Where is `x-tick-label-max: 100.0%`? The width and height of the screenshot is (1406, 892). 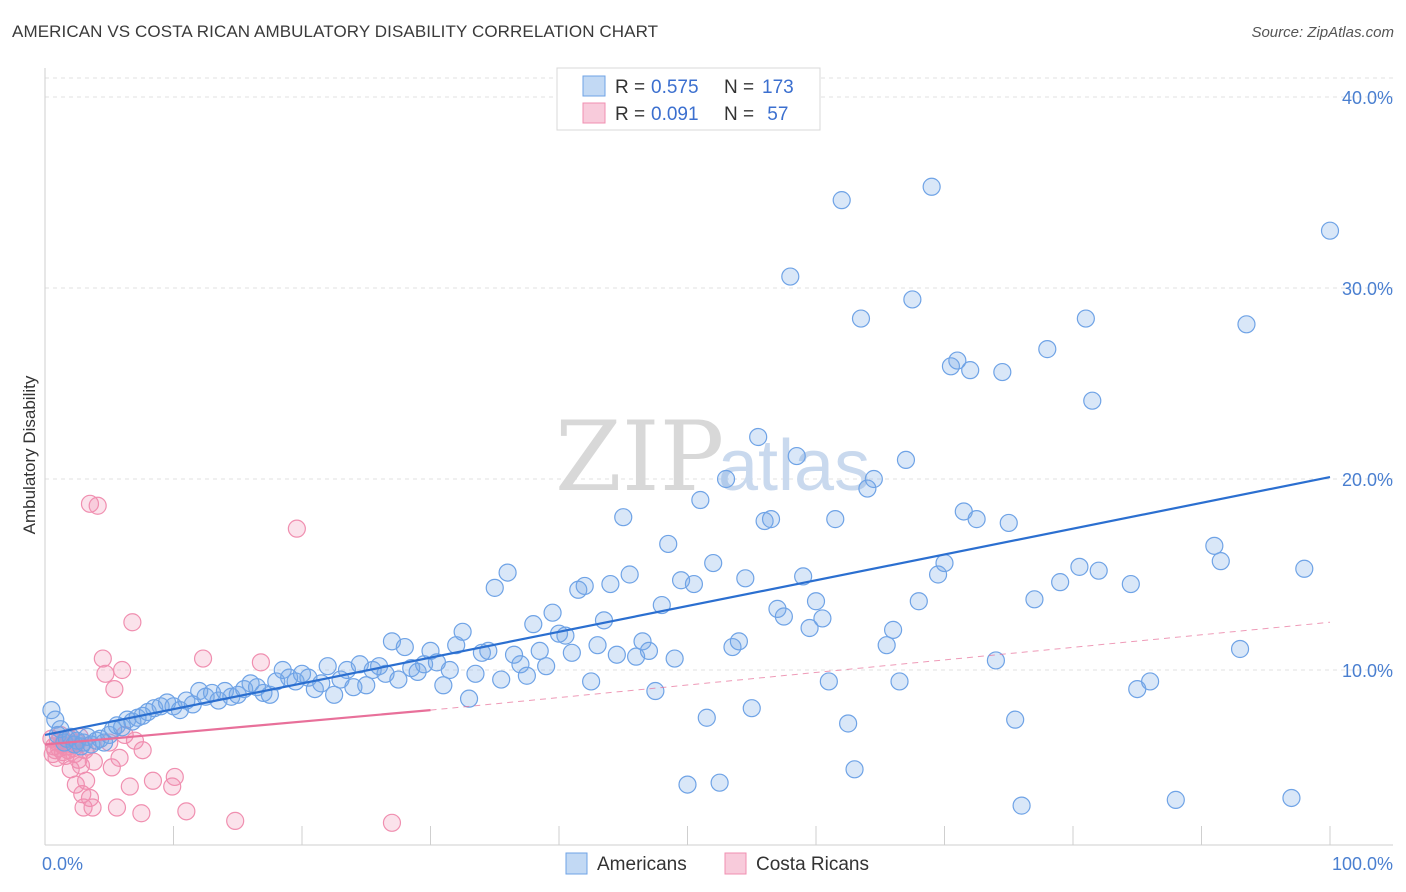
x-tick-label-max: 100.0% is located at coordinates (1362, 864).